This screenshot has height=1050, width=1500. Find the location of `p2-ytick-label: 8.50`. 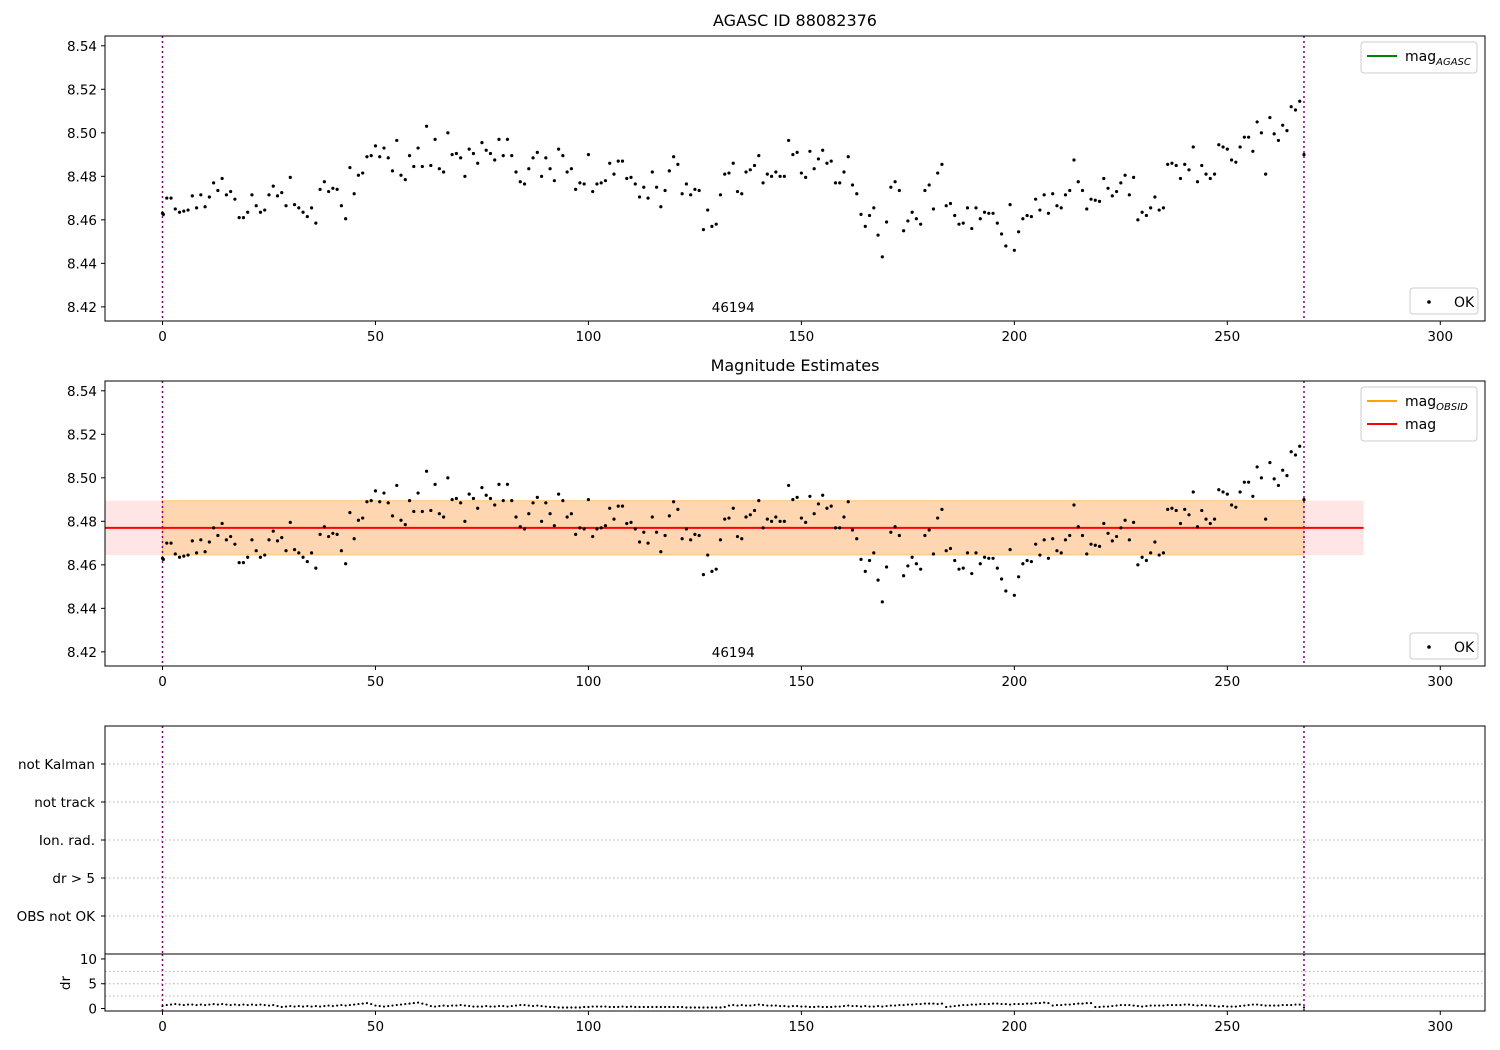

p2-ytick-label: 8.50 is located at coordinates (82, 479).